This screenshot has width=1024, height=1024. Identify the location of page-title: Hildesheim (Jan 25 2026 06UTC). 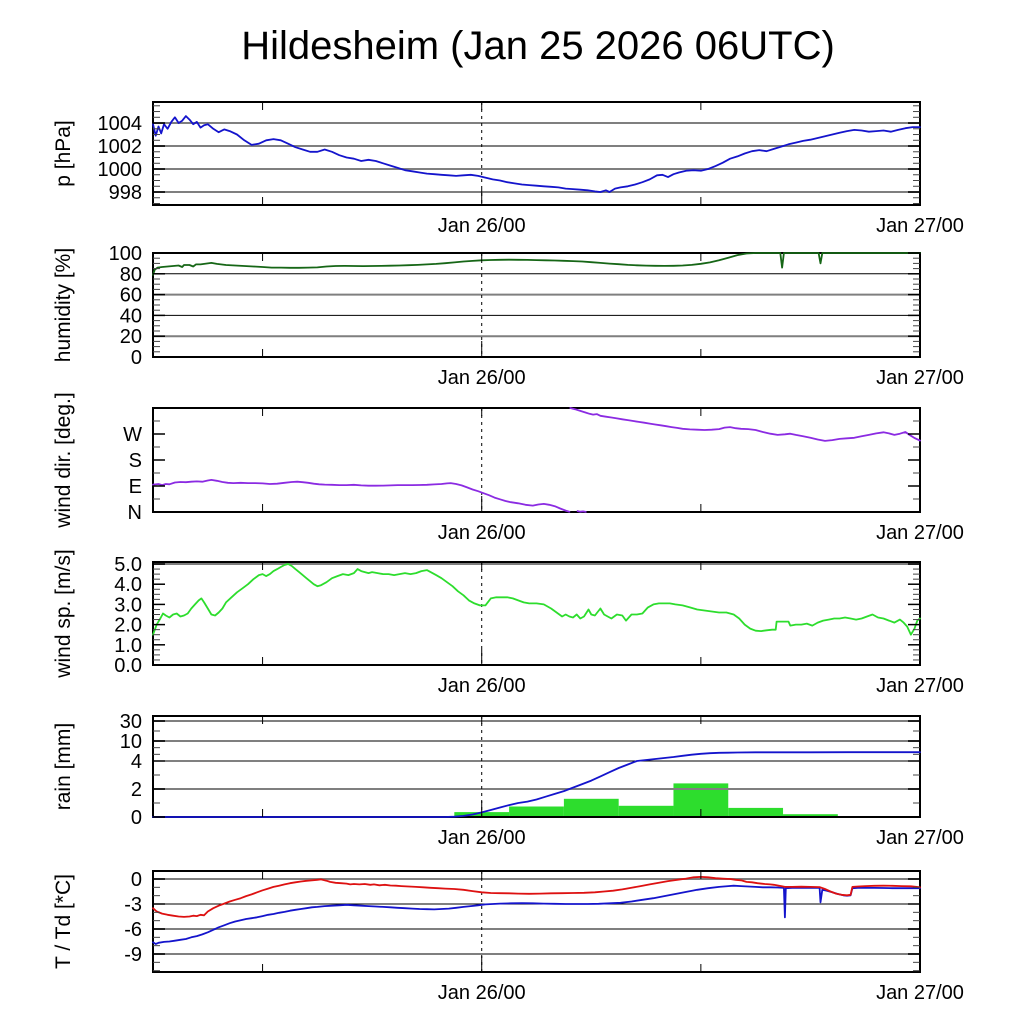
(538, 46).